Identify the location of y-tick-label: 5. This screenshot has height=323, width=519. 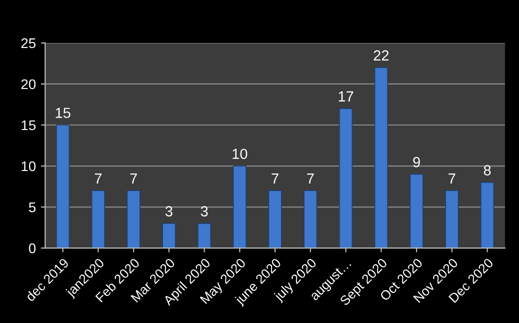
(32, 207).